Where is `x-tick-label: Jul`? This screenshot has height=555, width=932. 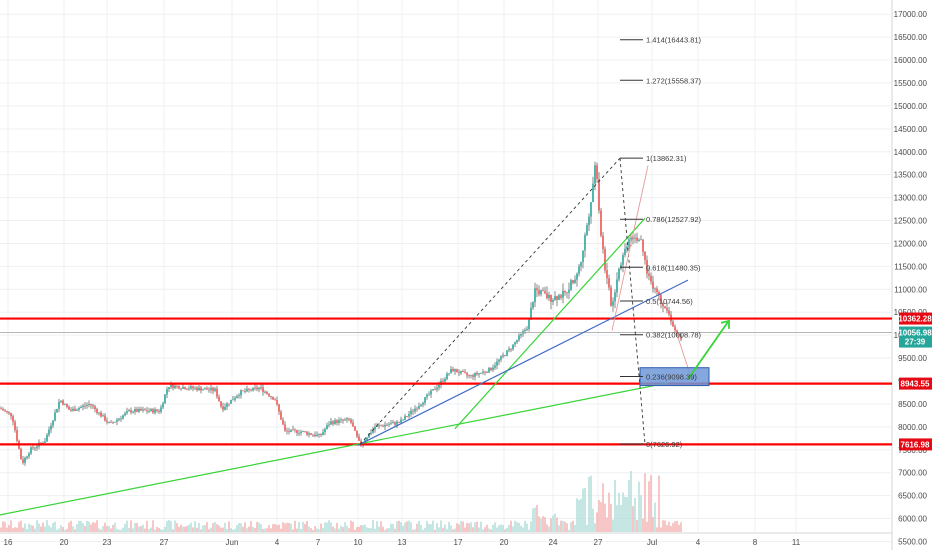
x-tick-label: Jul is located at coordinates (652, 542).